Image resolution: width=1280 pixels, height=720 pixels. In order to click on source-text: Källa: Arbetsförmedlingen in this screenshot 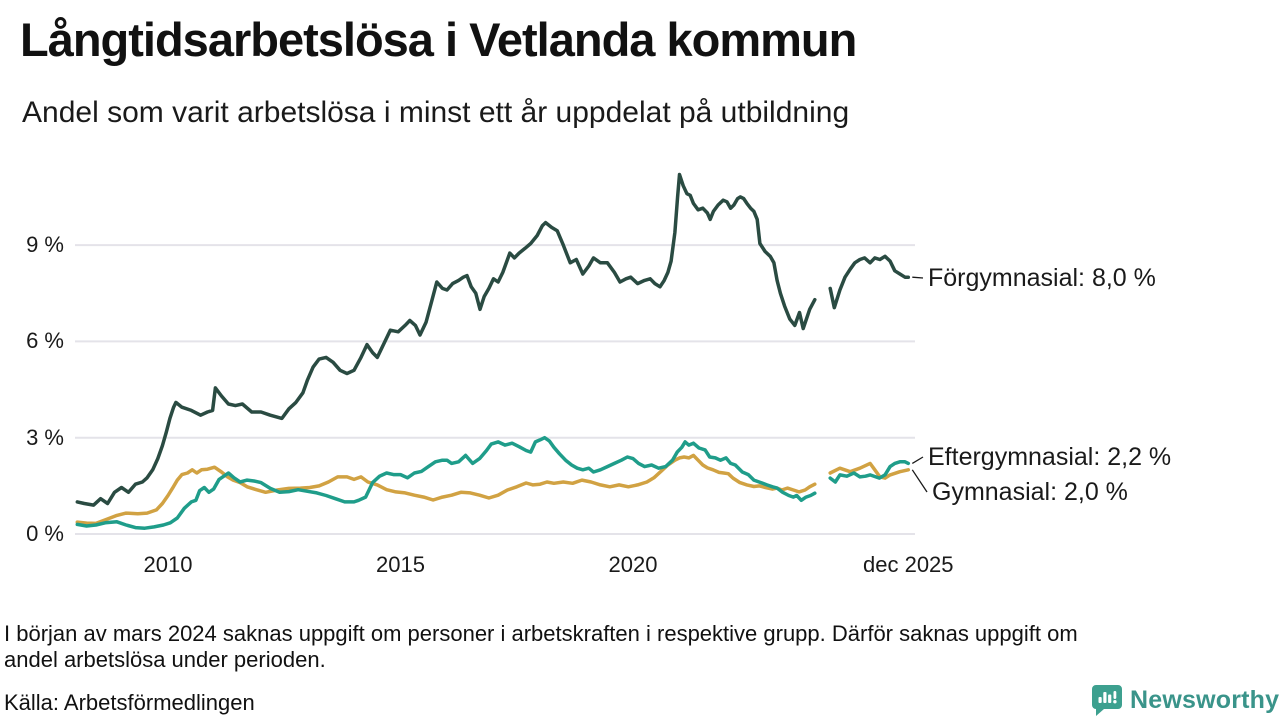, I will do `click(129, 702)`.